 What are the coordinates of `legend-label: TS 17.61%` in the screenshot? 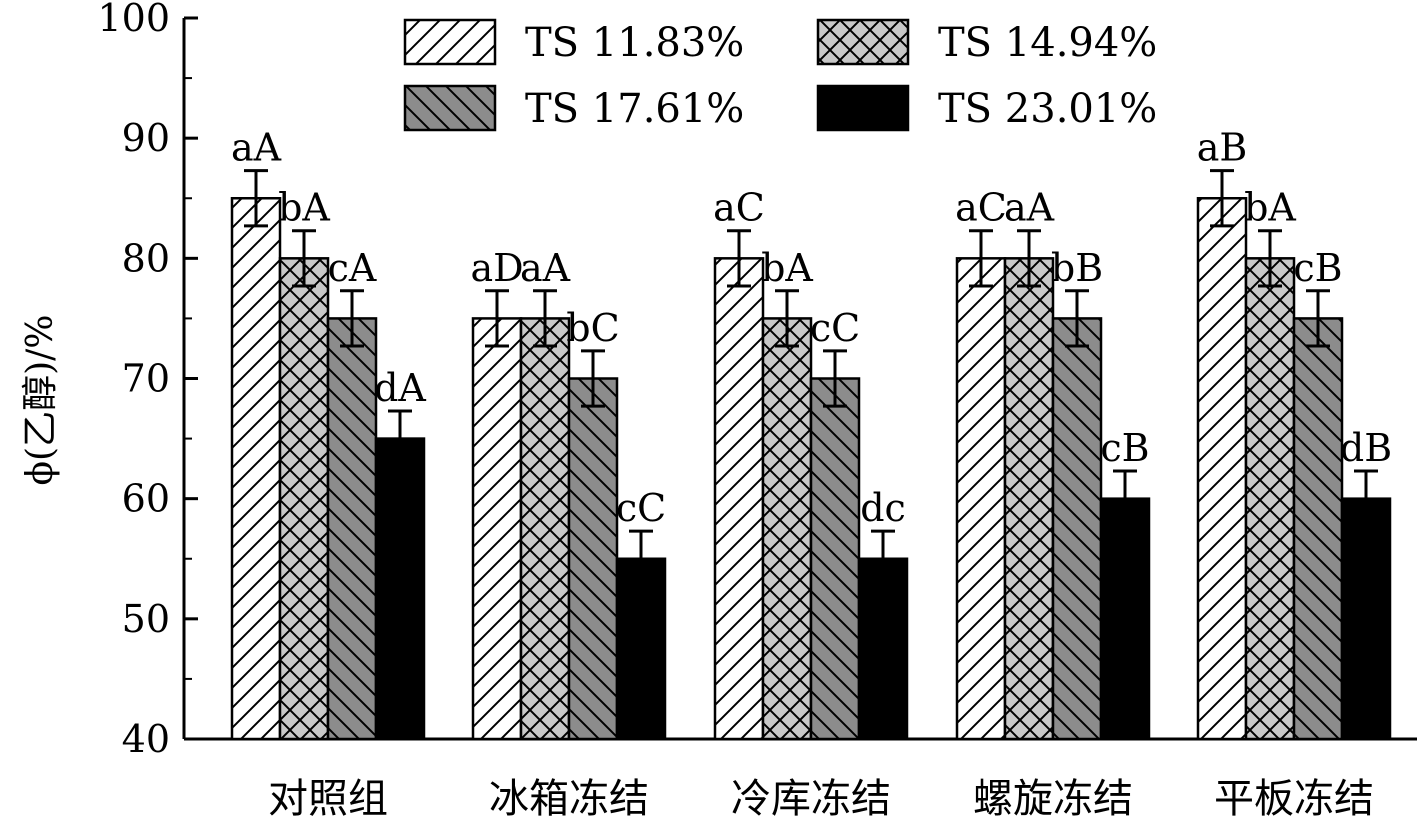 It's located at (634, 109).